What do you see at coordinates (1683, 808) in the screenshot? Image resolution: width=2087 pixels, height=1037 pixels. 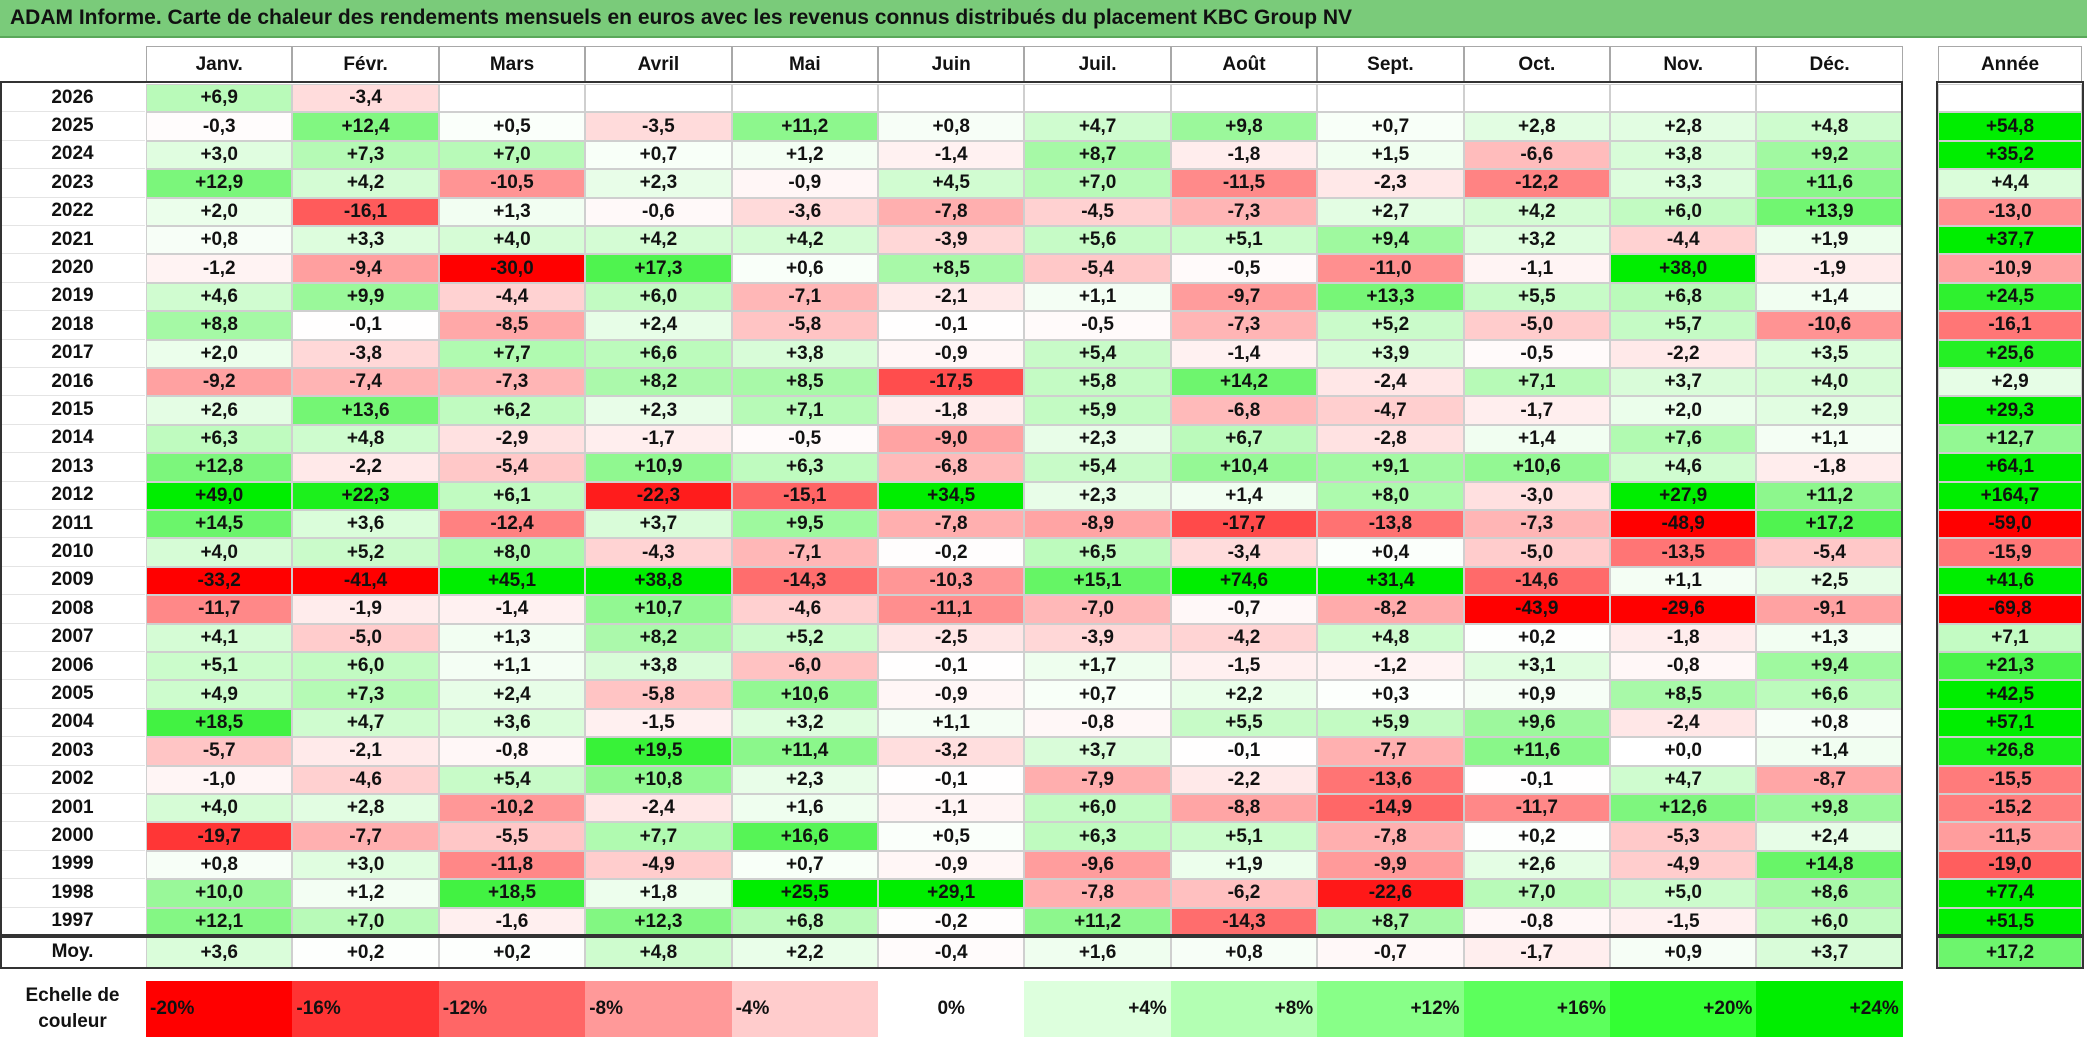 I see `heatmap-cell: +12,6` at bounding box center [1683, 808].